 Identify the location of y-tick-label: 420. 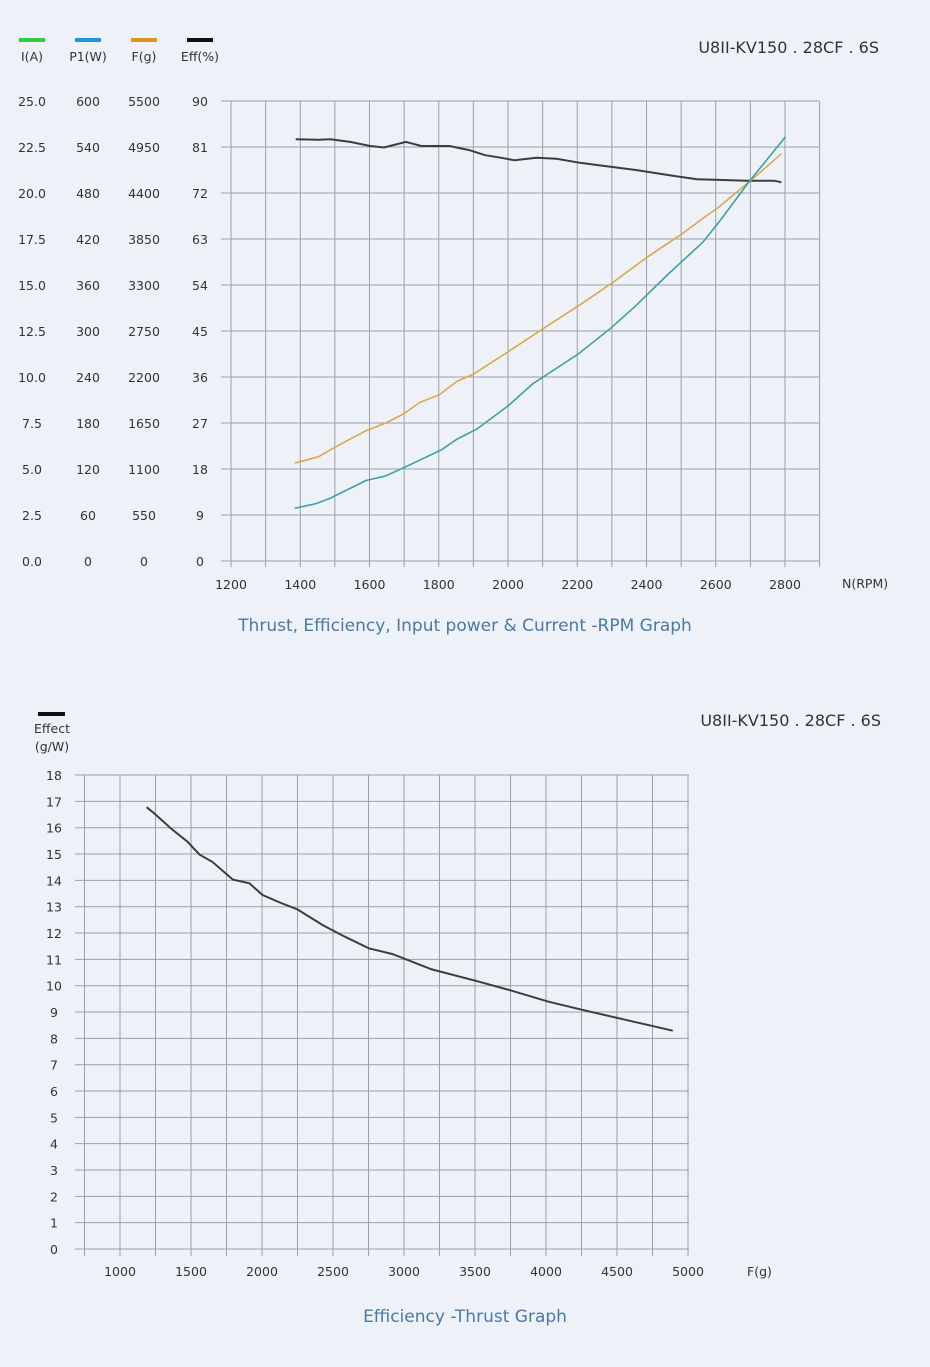
(88, 239).